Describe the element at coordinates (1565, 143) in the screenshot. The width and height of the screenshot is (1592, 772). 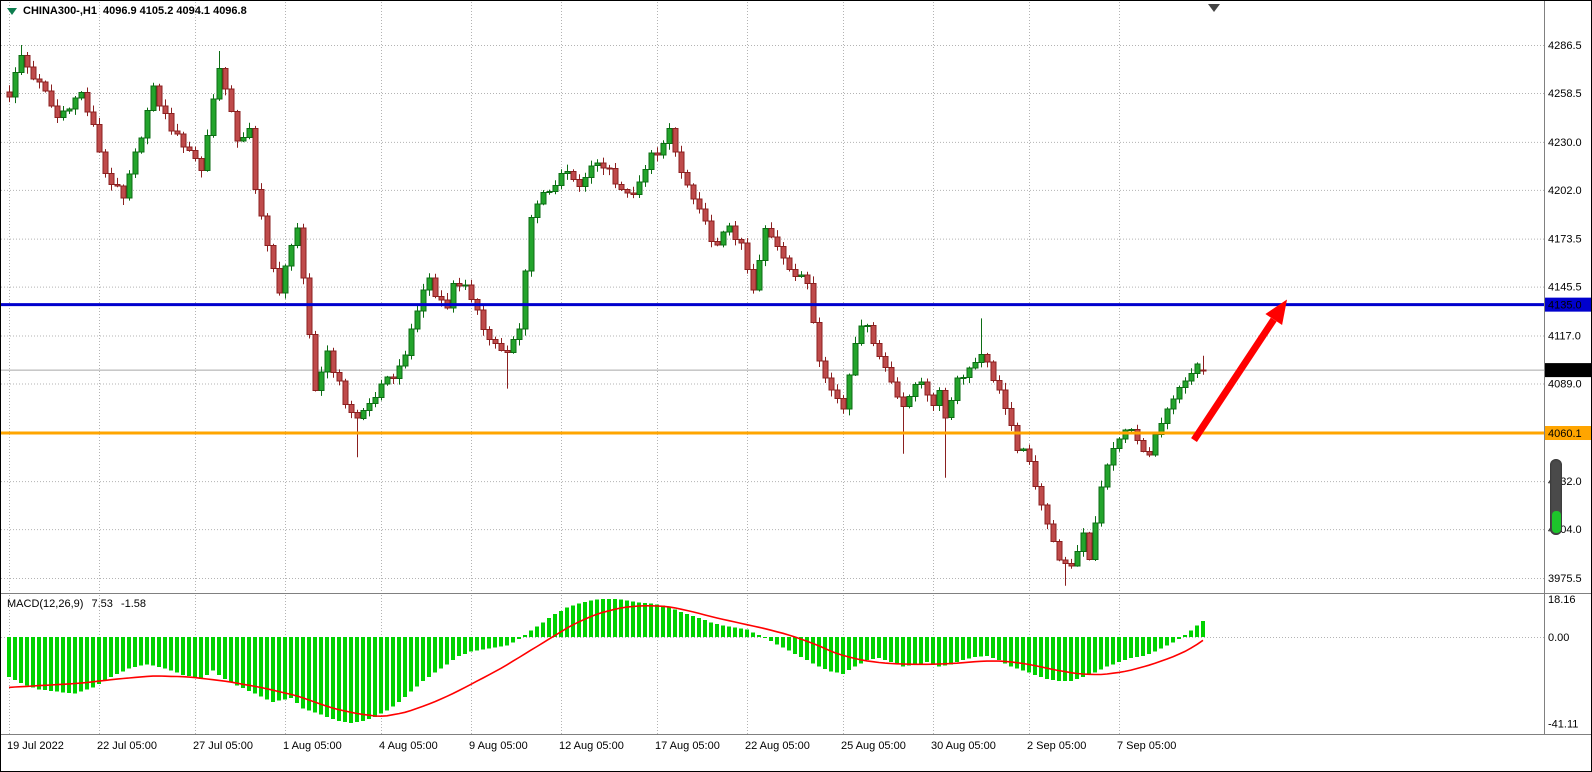
I see `price-axis-label: 4230.0` at that location.